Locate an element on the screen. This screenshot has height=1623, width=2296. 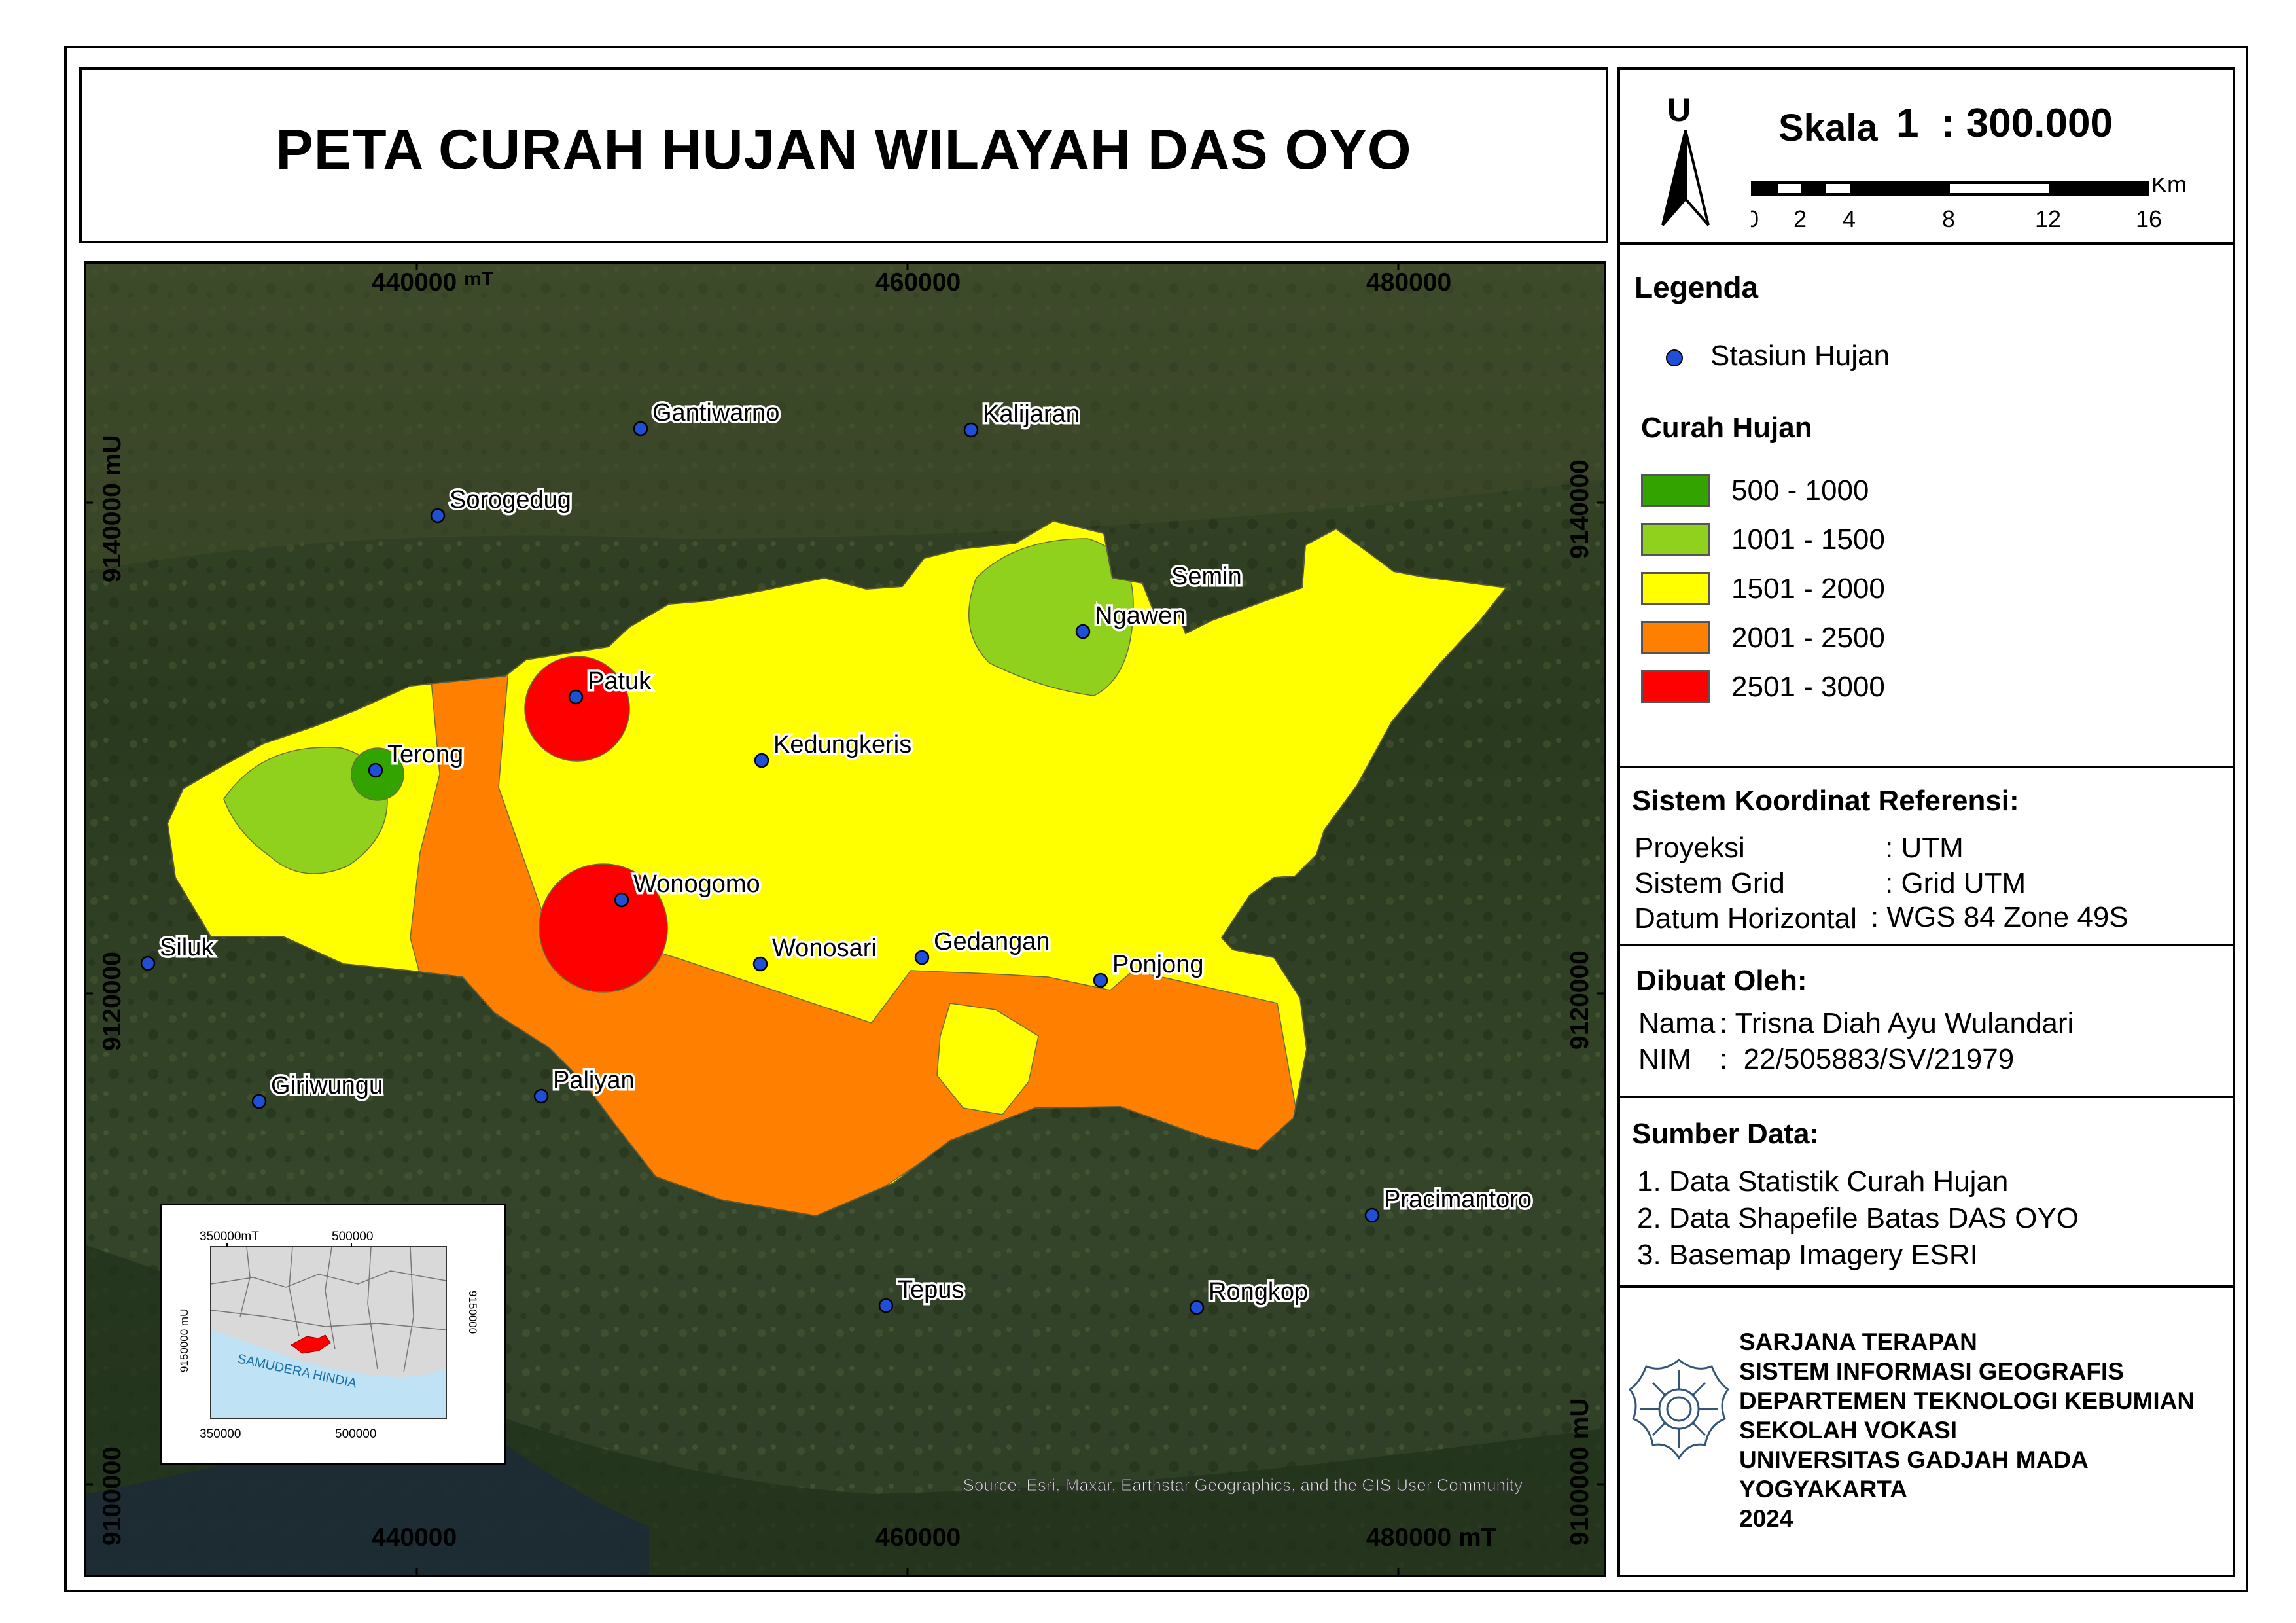
station-label: Terong is located at coordinates (425, 754).